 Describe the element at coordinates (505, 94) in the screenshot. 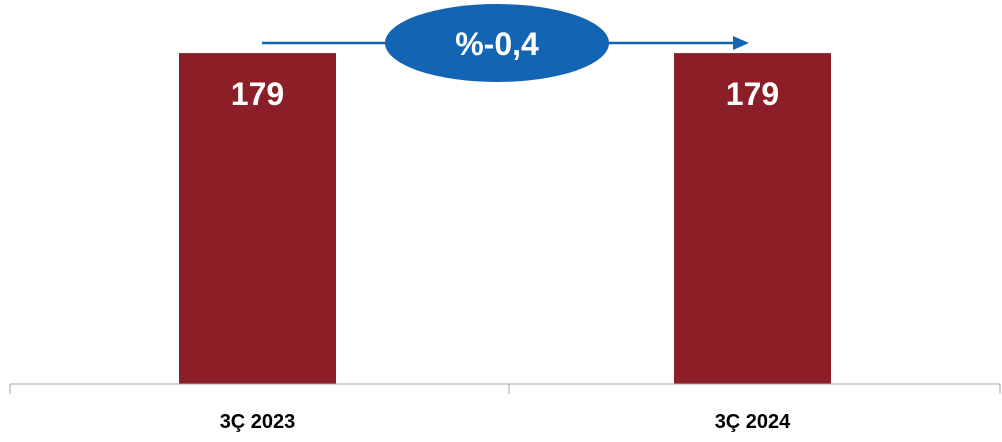

I see `bar-labels-group: 179 179` at that location.